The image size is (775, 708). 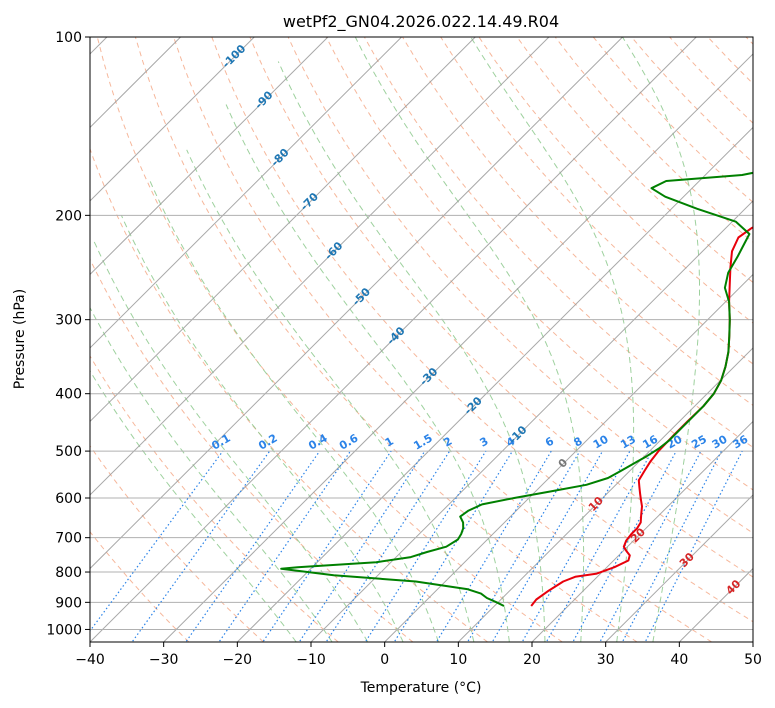 What do you see at coordinates (220, 442) in the screenshot?
I see `mixing-ratio-label: 0.1` at bounding box center [220, 442].